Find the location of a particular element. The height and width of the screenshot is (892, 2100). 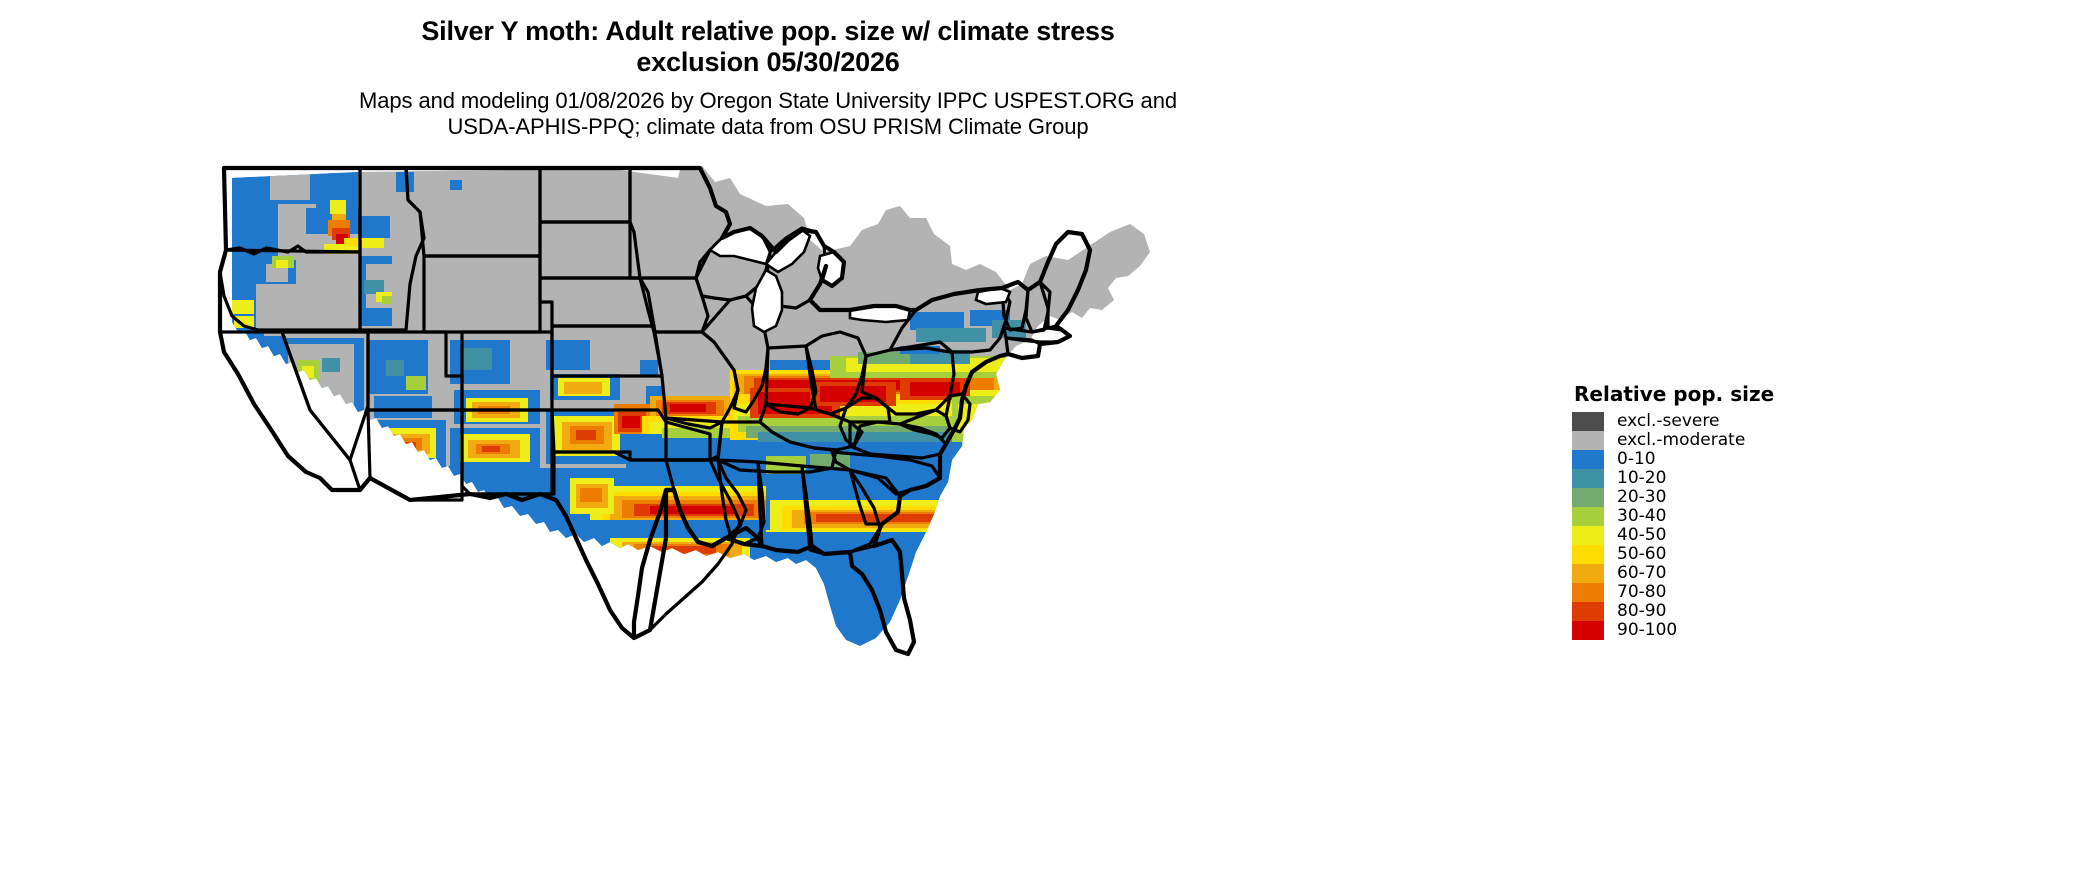

legend-item: 10-20 is located at coordinates (1732, 478).